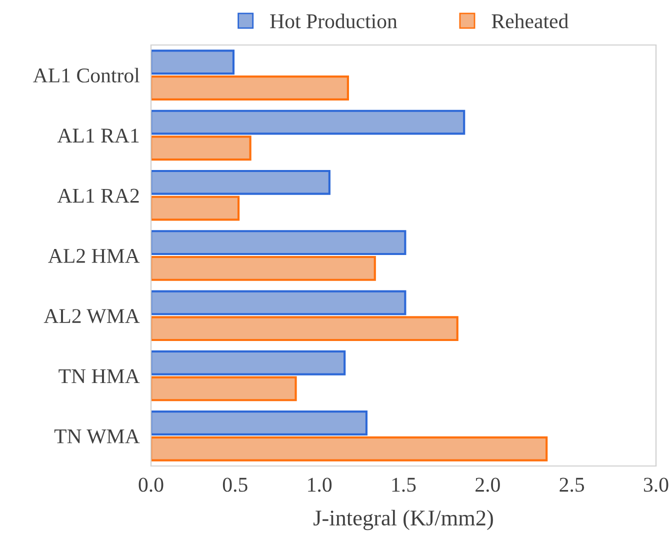 This screenshot has height=544, width=671. I want to click on x-tick-label: 0.5, so click(235, 485).